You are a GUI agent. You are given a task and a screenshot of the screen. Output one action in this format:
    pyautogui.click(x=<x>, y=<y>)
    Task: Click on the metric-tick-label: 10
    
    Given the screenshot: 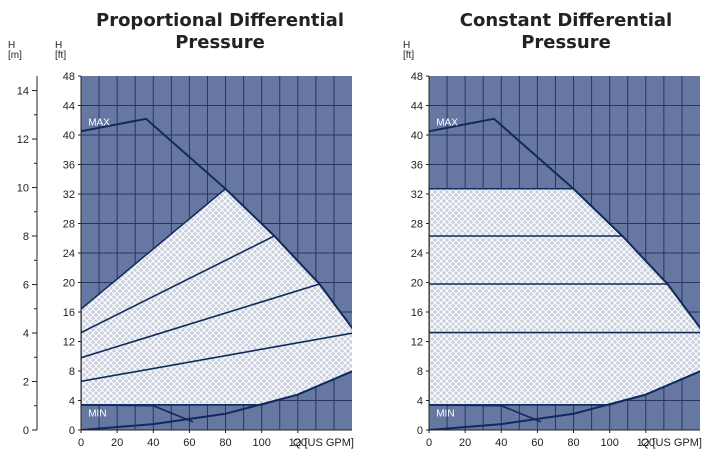 What is the action you would take?
    pyautogui.click(x=23, y=189)
    